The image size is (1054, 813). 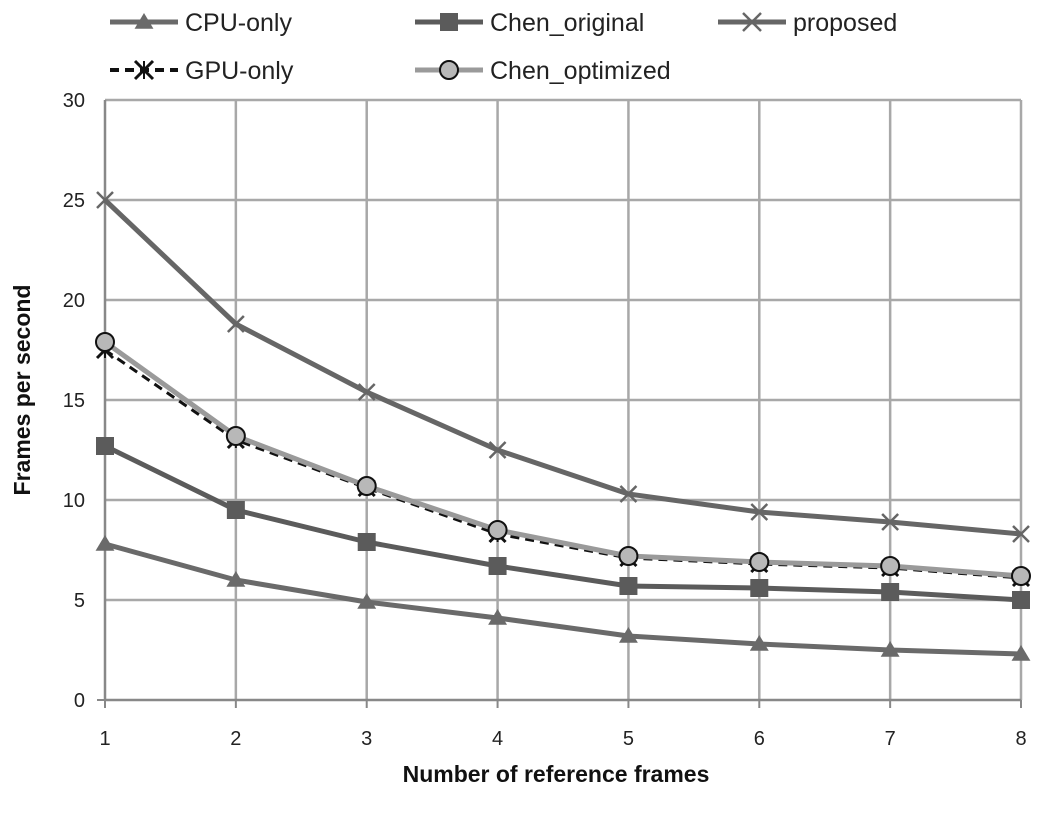 I want to click on x-tick-label: 2, so click(x=235, y=739).